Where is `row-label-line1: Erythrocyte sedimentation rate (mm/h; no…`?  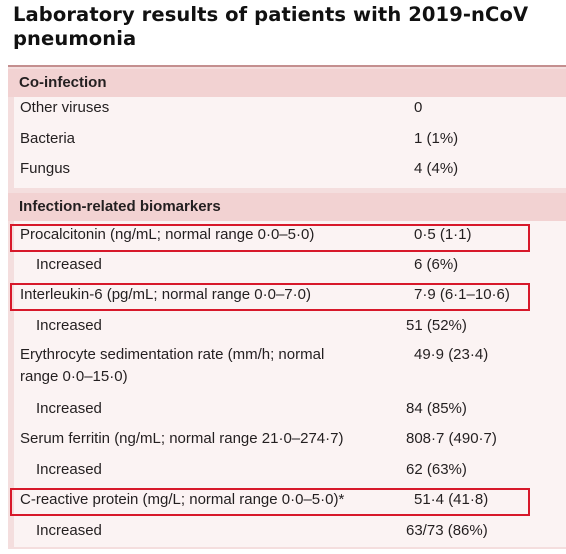
row-label-line1: Erythrocyte sedimentation rate (mm/h; no… is located at coordinates (172, 354).